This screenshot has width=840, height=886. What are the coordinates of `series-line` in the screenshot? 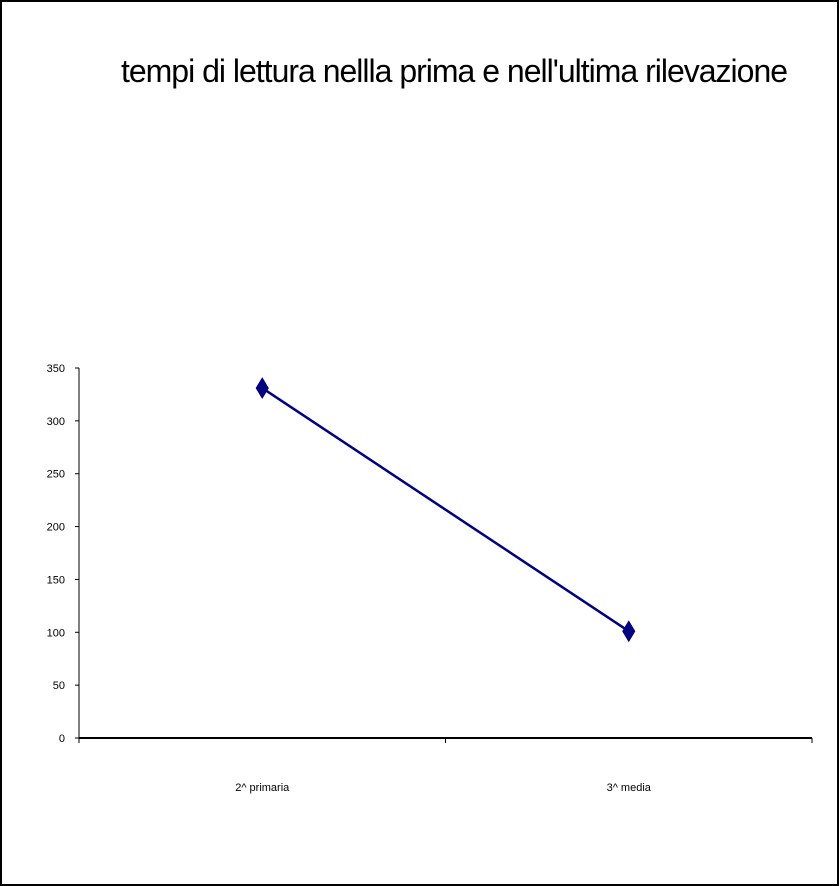 It's located at (445, 510).